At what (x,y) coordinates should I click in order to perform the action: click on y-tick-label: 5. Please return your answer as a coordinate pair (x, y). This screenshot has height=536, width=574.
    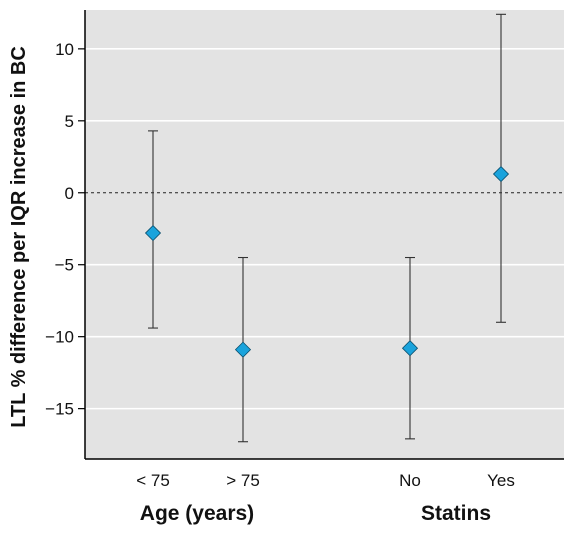
    Looking at the image, I should click on (69, 121).